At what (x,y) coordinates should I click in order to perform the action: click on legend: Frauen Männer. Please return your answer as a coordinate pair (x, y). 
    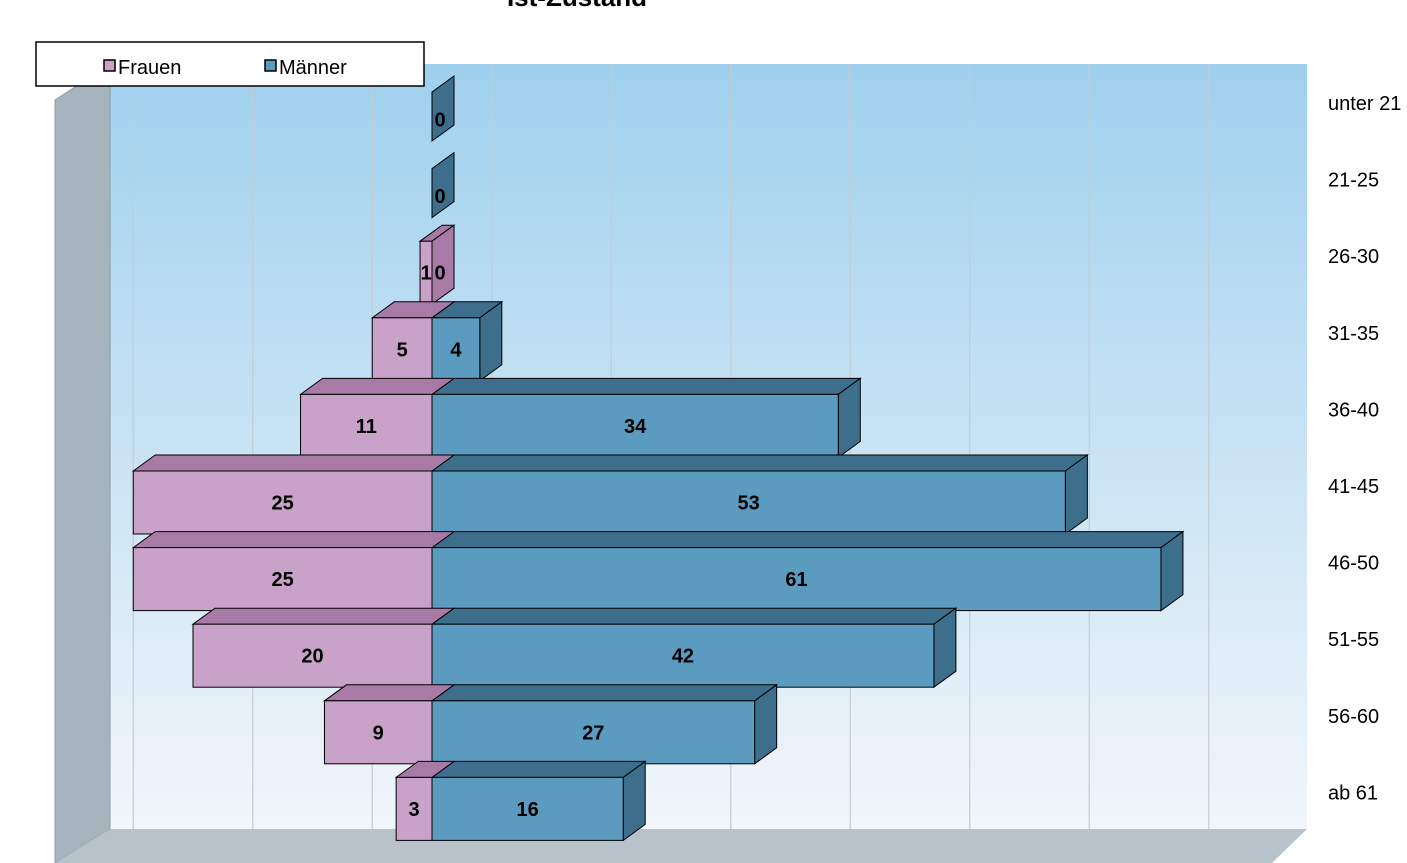
    Looking at the image, I should click on (230, 64).